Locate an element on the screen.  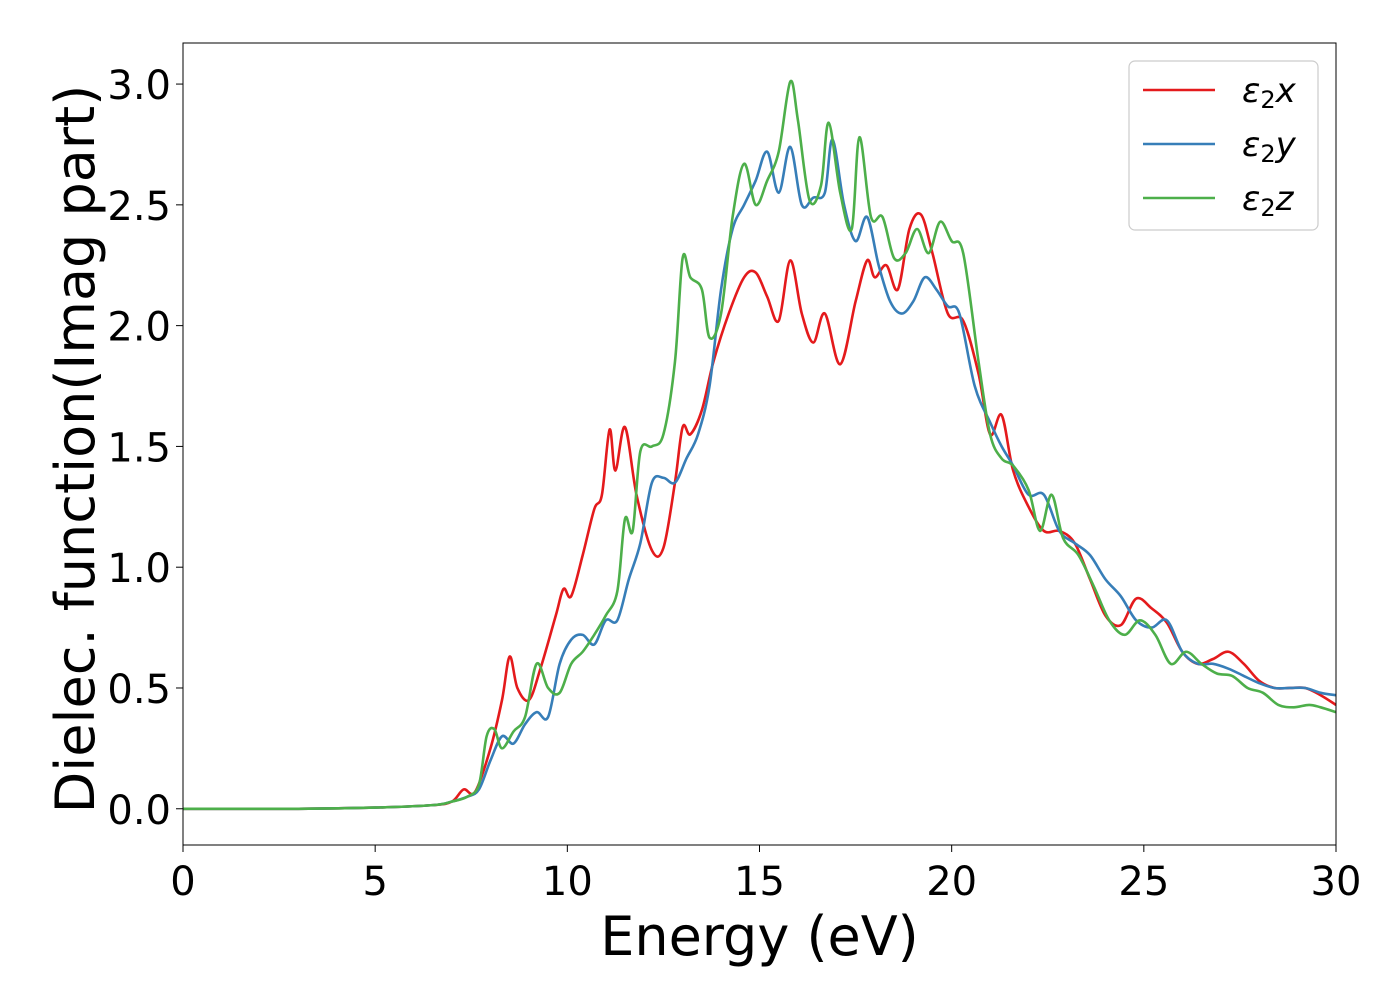
legend: ε2x ε2y ε2z is located at coordinates (1223, 145).